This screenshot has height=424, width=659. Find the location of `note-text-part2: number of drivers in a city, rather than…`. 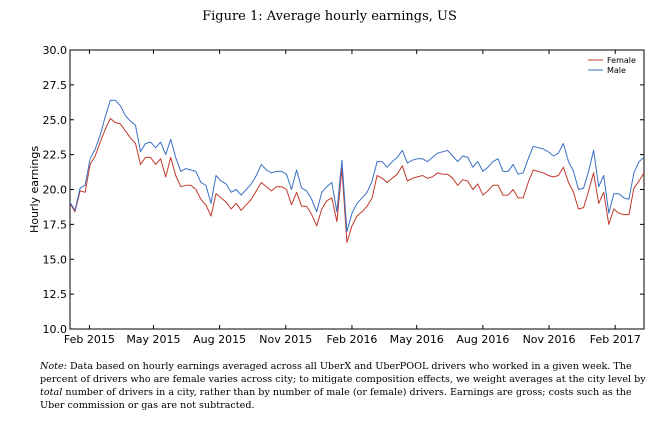

note-text-part2: number of drivers in a city, rather than… is located at coordinates (336, 399).